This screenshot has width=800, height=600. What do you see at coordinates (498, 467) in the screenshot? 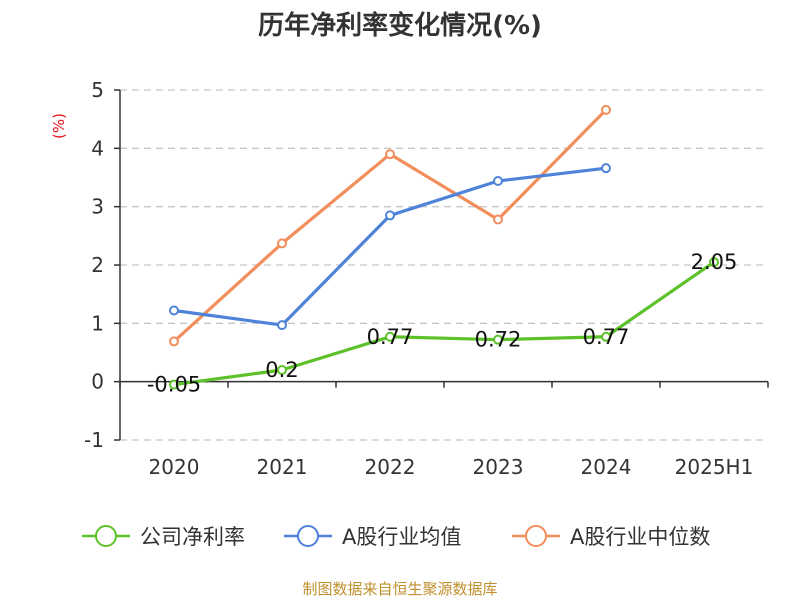
I see `x-tick-label: 2023` at bounding box center [498, 467].